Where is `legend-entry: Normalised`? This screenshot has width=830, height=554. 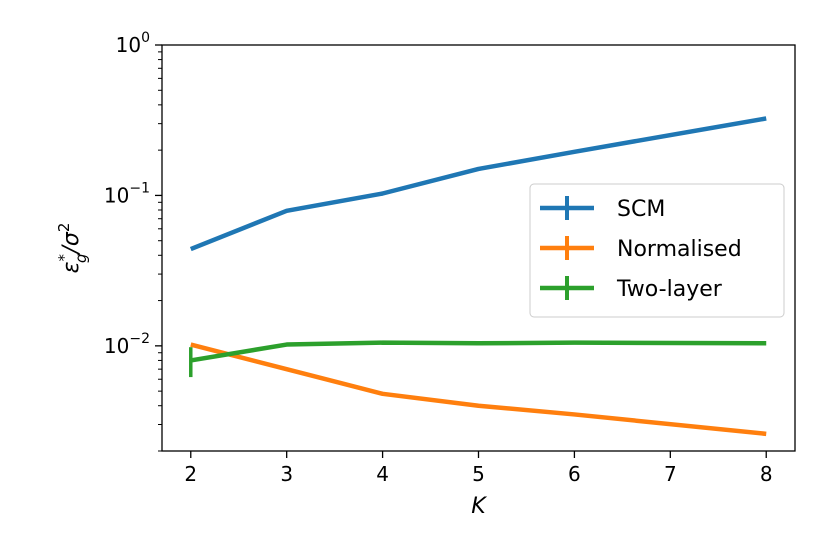
legend-entry: Normalised is located at coordinates (641, 249).